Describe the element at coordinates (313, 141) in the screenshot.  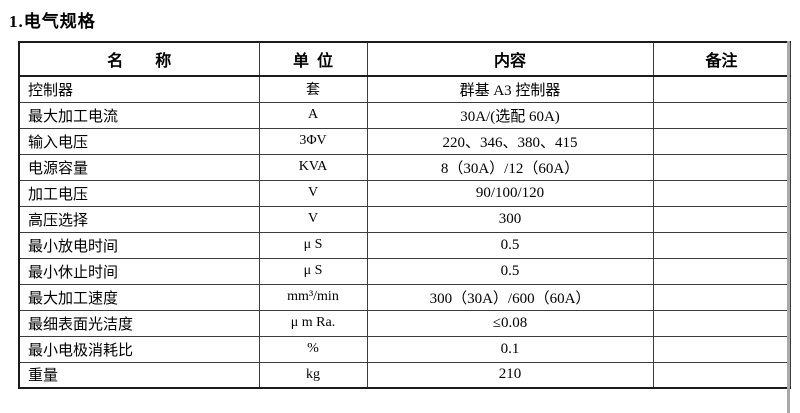
I see `cell-unit: 3ΦV` at that location.